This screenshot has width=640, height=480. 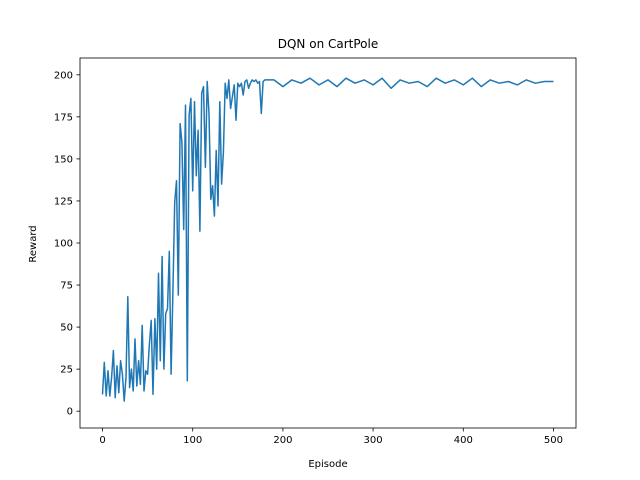 What do you see at coordinates (66, 370) in the screenshot?
I see `y-tick-label: 25` at bounding box center [66, 370].